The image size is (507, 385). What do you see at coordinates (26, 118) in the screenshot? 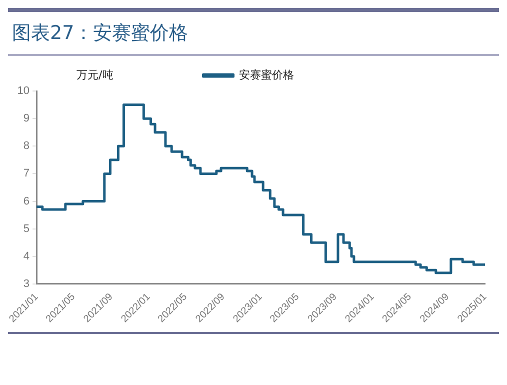
I see `y-tick-label: 9` at bounding box center [26, 118].